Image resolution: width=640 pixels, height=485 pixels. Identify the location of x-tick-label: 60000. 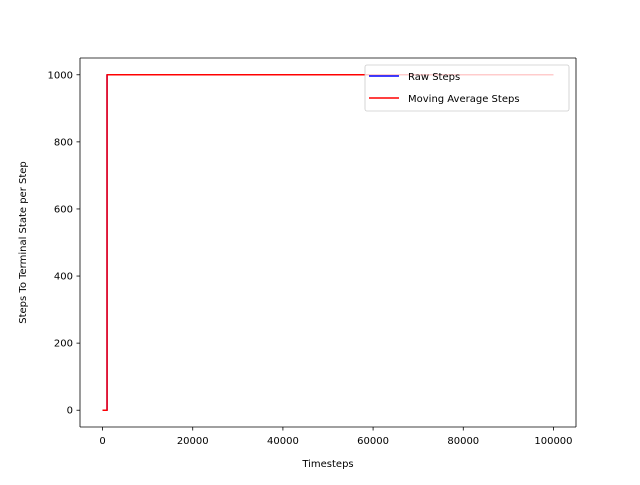
(373, 441).